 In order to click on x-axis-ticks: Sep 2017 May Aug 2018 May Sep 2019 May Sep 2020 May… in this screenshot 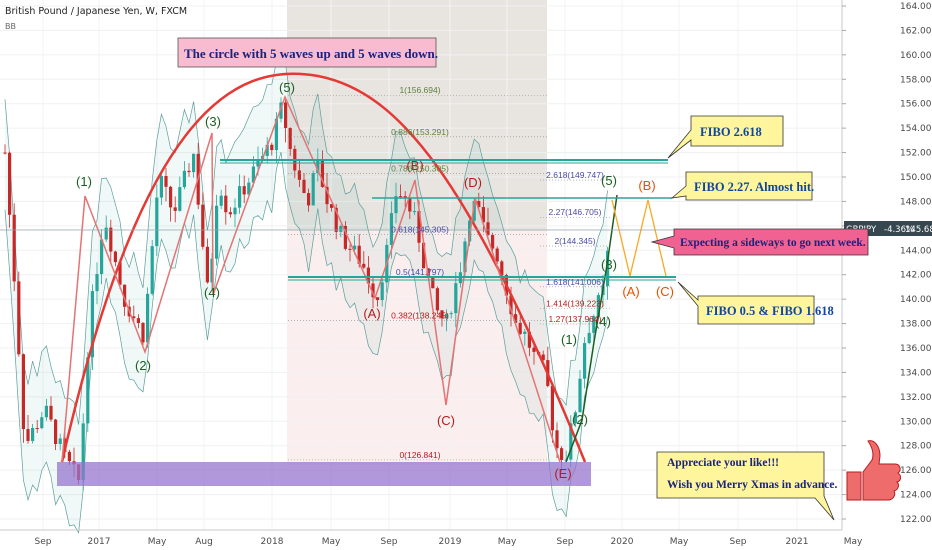, I will do `click(449, 542)`.